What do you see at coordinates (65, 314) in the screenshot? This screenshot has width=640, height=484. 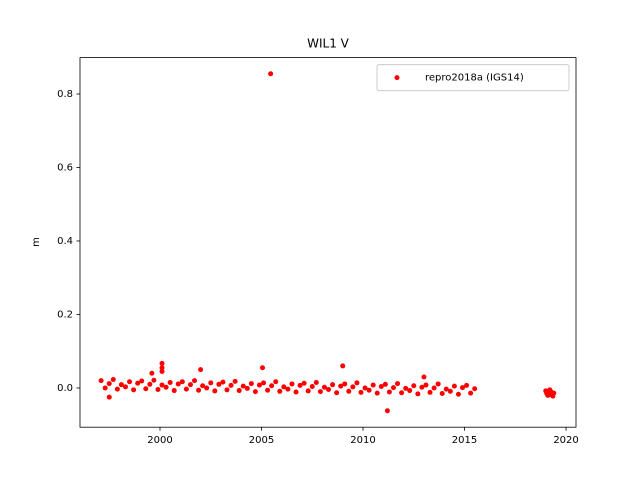 I see `y-tick-label: 0.2` at bounding box center [65, 314].